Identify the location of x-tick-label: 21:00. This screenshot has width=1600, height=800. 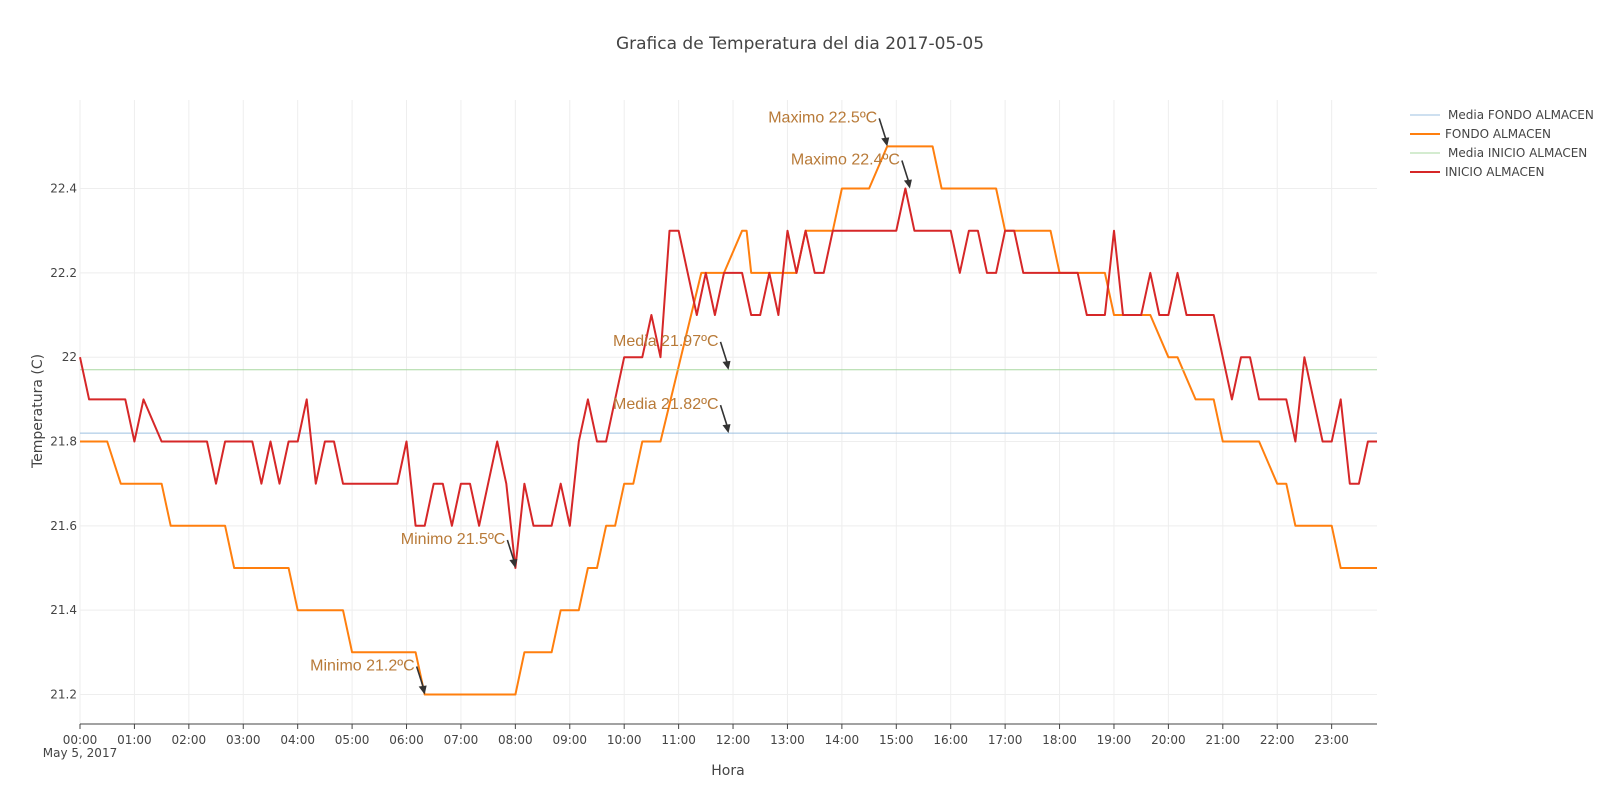
(1223, 740).